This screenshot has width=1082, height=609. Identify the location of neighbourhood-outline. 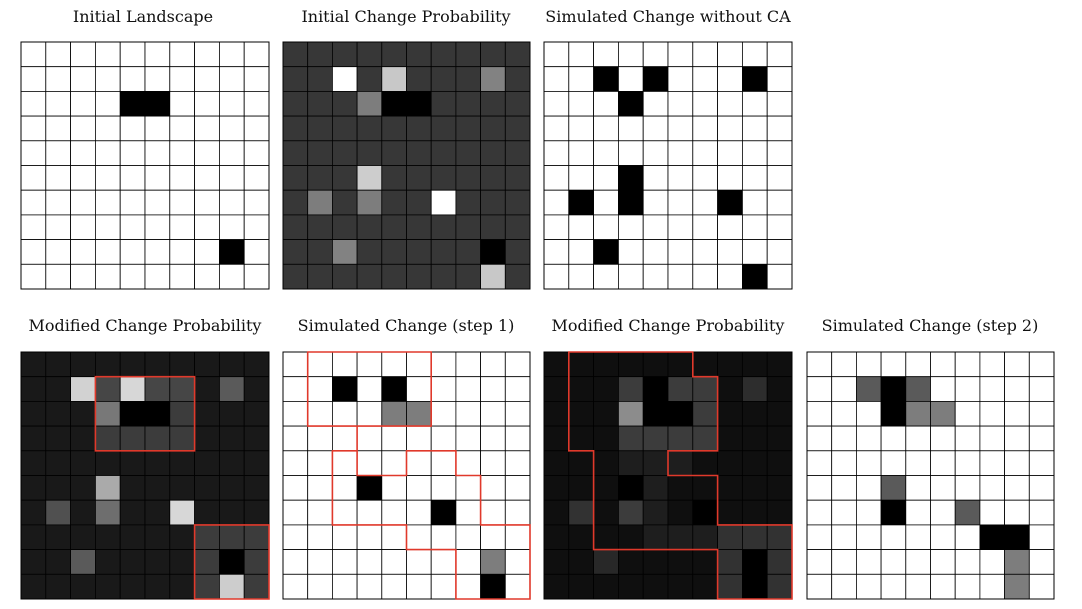
(418, 475).